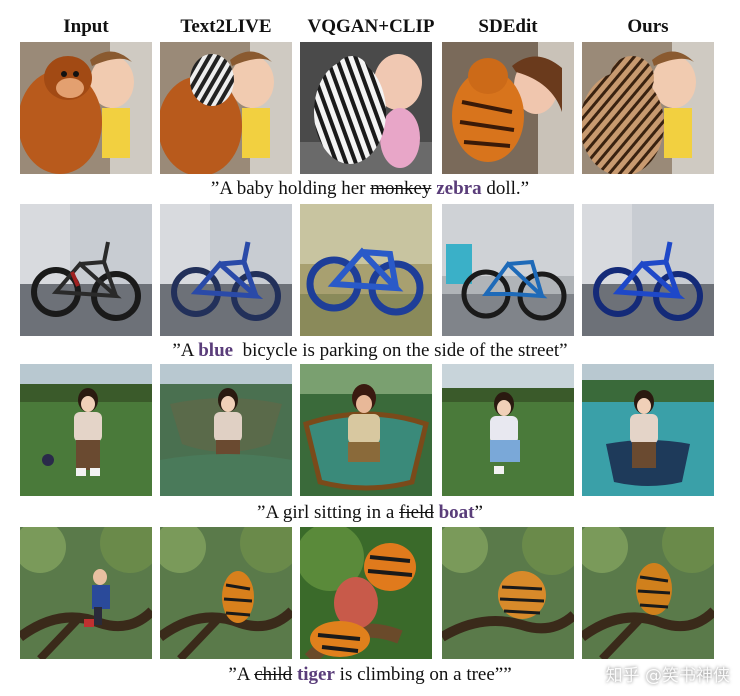 The height and width of the screenshot is (696, 740). What do you see at coordinates (290, 188) in the screenshot?
I see `caption-text: ”A baby holding her` at bounding box center [290, 188].